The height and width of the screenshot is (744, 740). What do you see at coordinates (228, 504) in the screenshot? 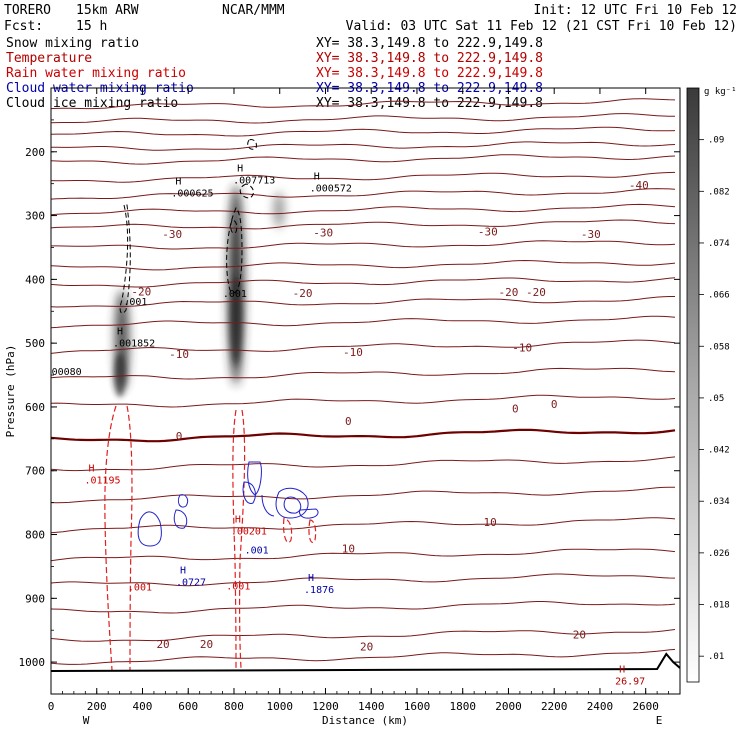
I see `cloud-water-contours` at bounding box center [228, 504].